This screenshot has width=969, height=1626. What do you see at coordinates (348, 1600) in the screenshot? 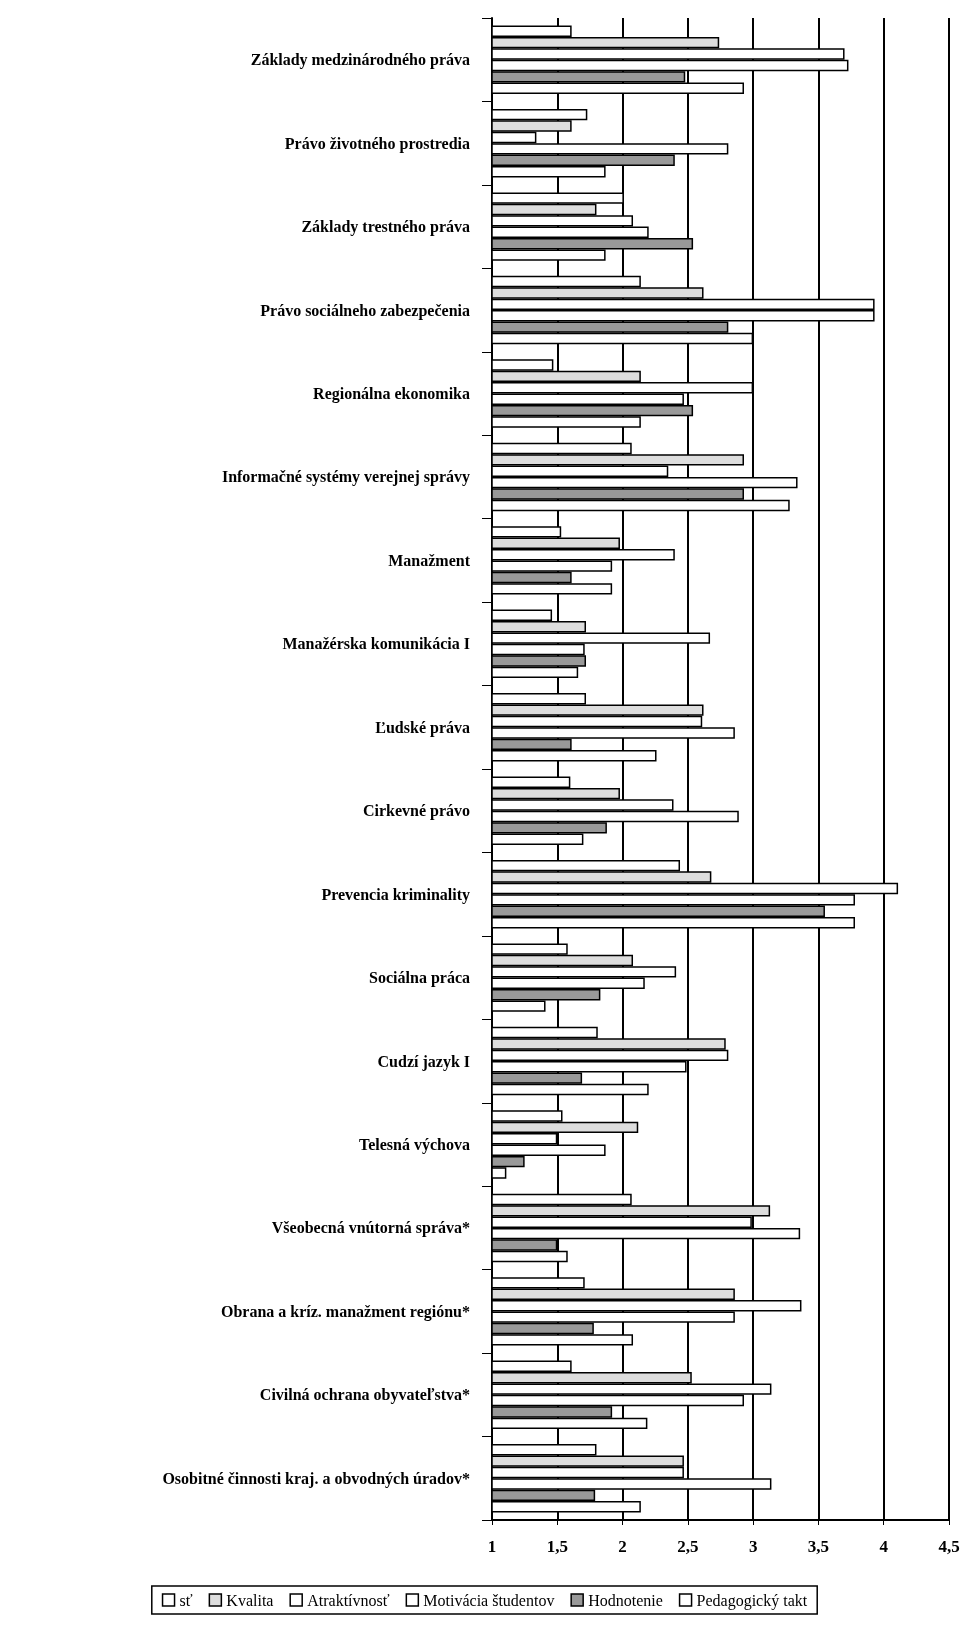
I see `legend-label: Atraktívnosť` at bounding box center [348, 1600].